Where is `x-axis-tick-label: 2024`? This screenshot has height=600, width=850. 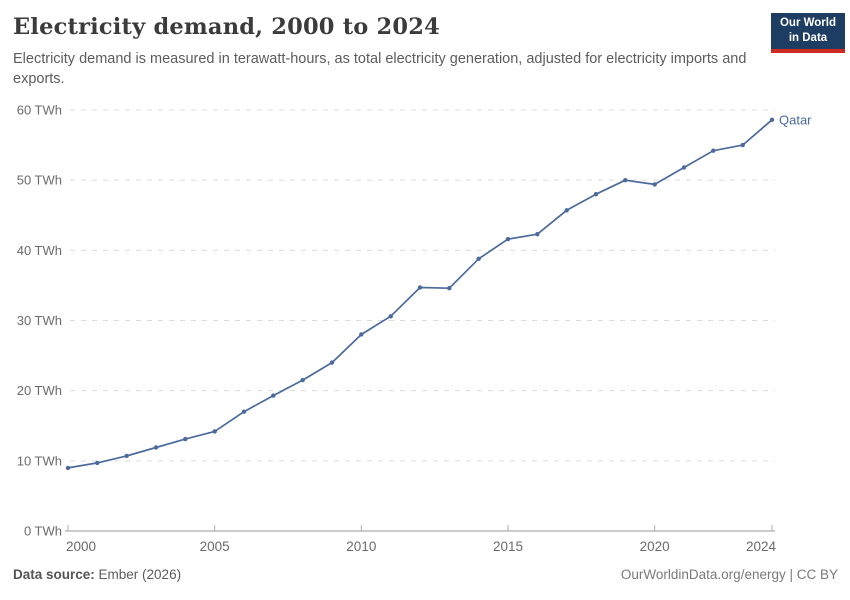 x-axis-tick-label: 2024 is located at coordinates (761, 546).